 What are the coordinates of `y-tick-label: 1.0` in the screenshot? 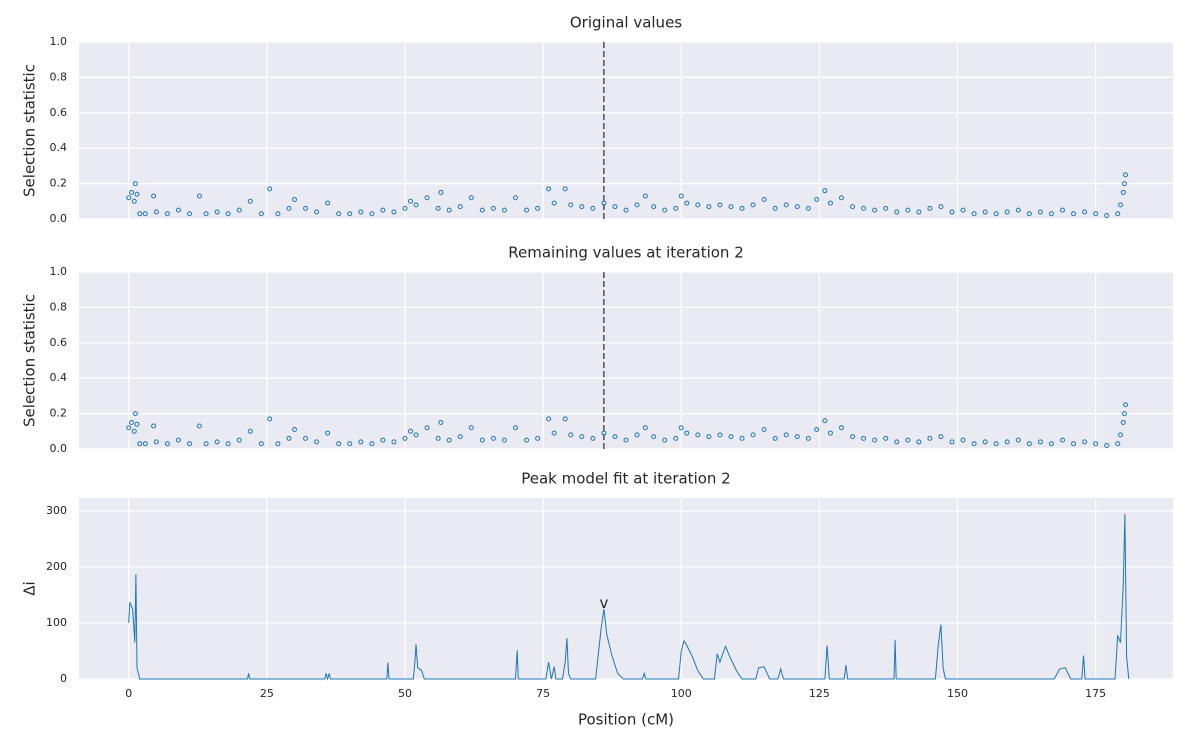 It's located at (59, 271).